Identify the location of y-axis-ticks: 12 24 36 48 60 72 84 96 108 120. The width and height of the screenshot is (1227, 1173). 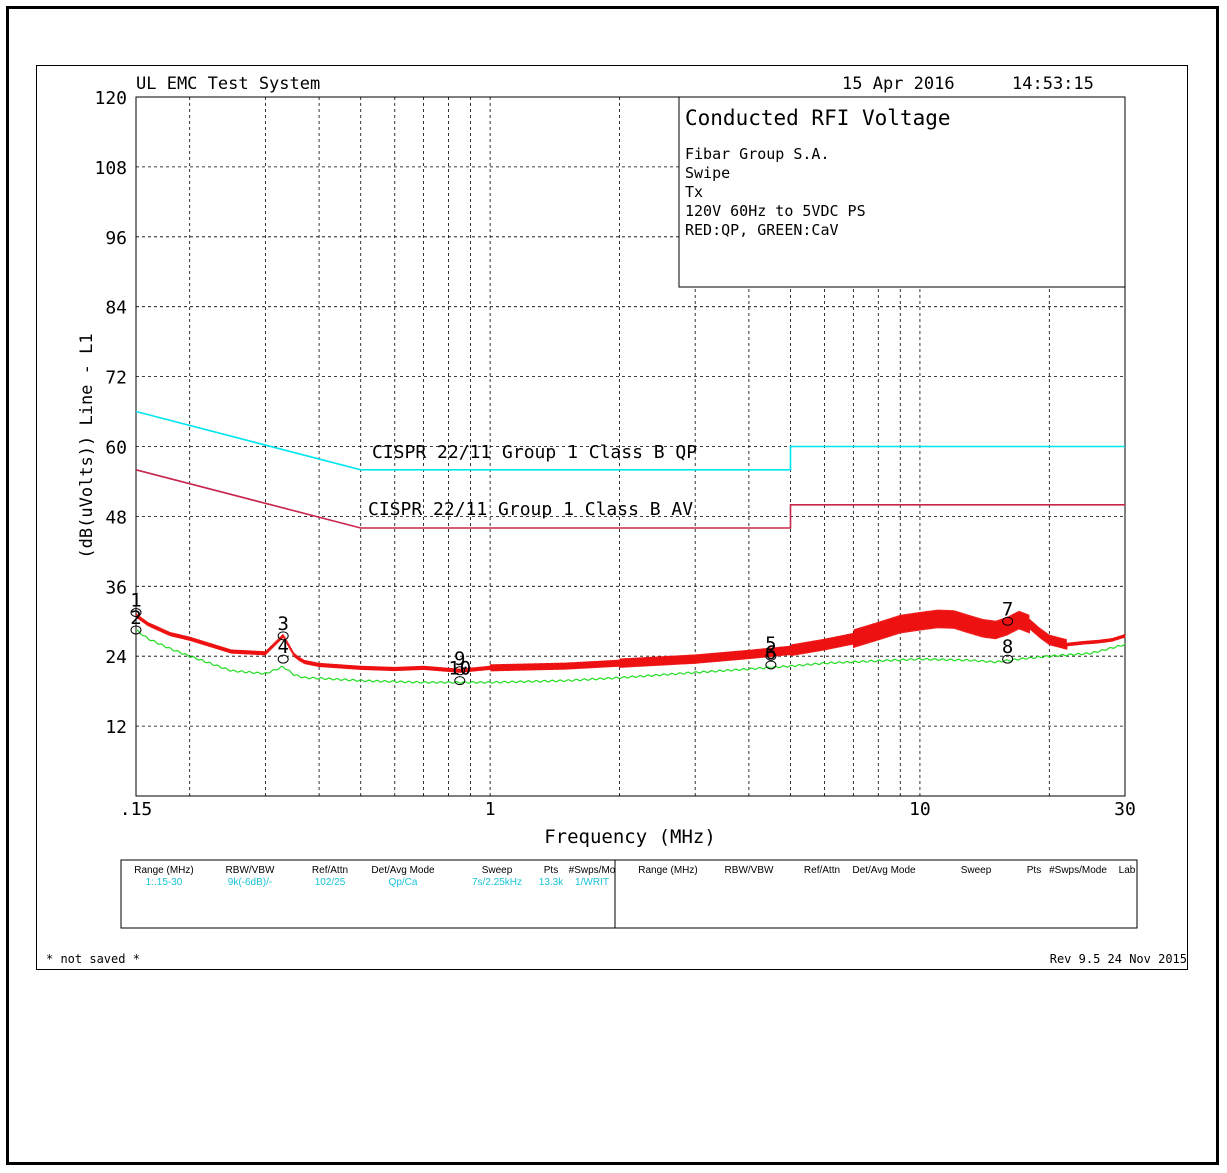
(110, 413).